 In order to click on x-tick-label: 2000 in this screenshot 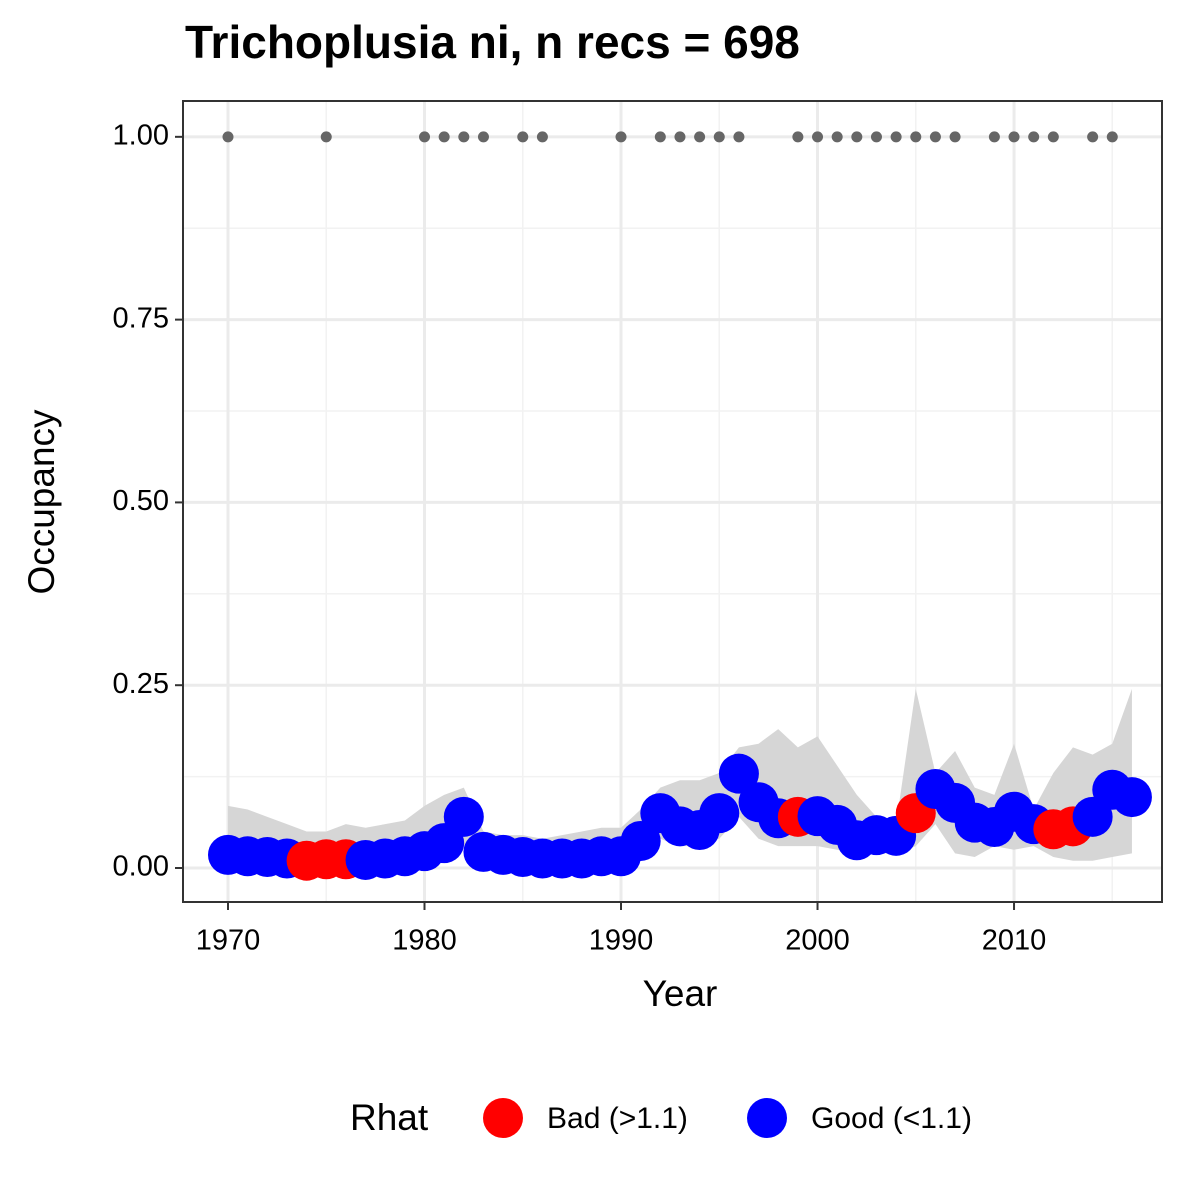, I will do `click(817, 941)`.